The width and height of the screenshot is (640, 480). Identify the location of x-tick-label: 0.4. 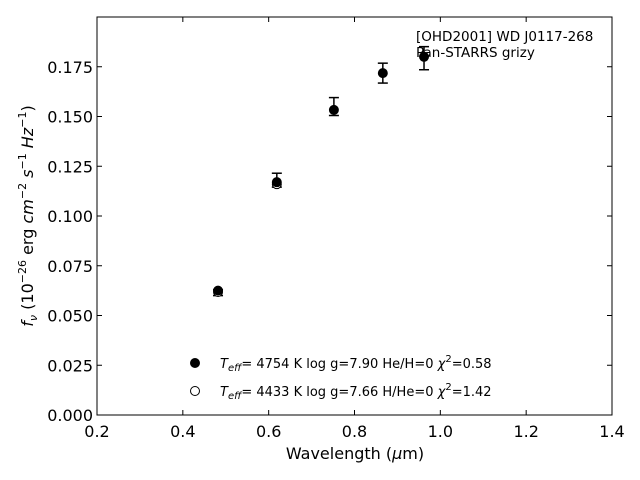
(182, 431).